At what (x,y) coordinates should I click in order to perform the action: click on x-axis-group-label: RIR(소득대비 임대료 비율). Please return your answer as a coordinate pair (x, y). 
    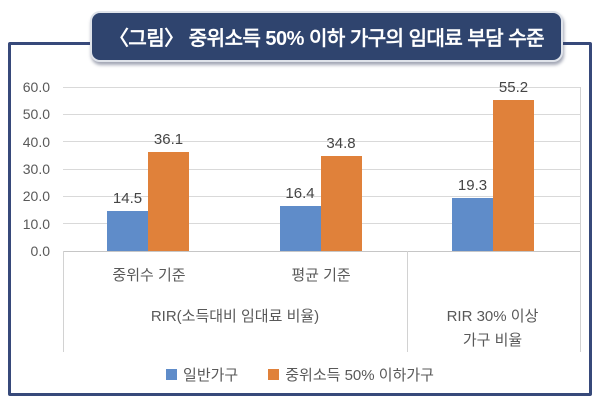
    Looking at the image, I should click on (235, 316).